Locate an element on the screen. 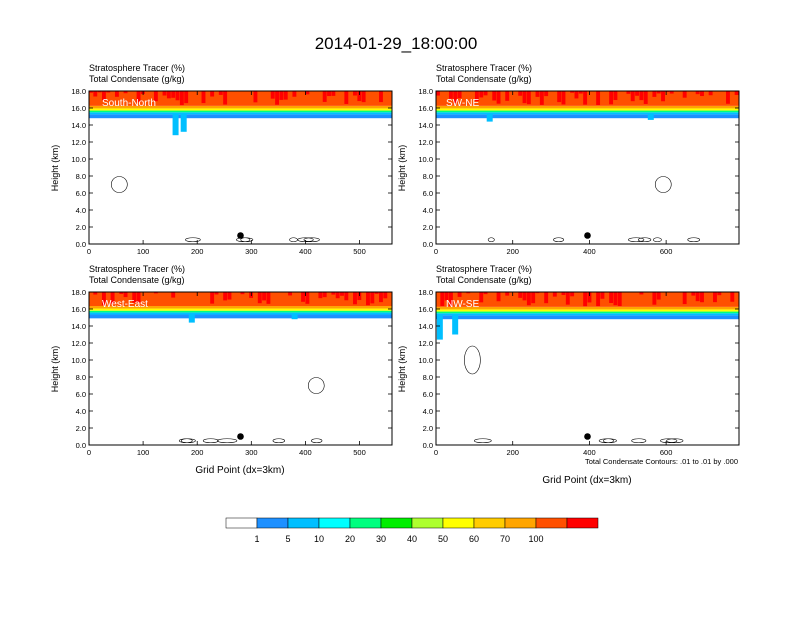 Image resolution: width=792 pixels, height=617 pixels. y-tick-label: 0.0 is located at coordinates (81, 244).